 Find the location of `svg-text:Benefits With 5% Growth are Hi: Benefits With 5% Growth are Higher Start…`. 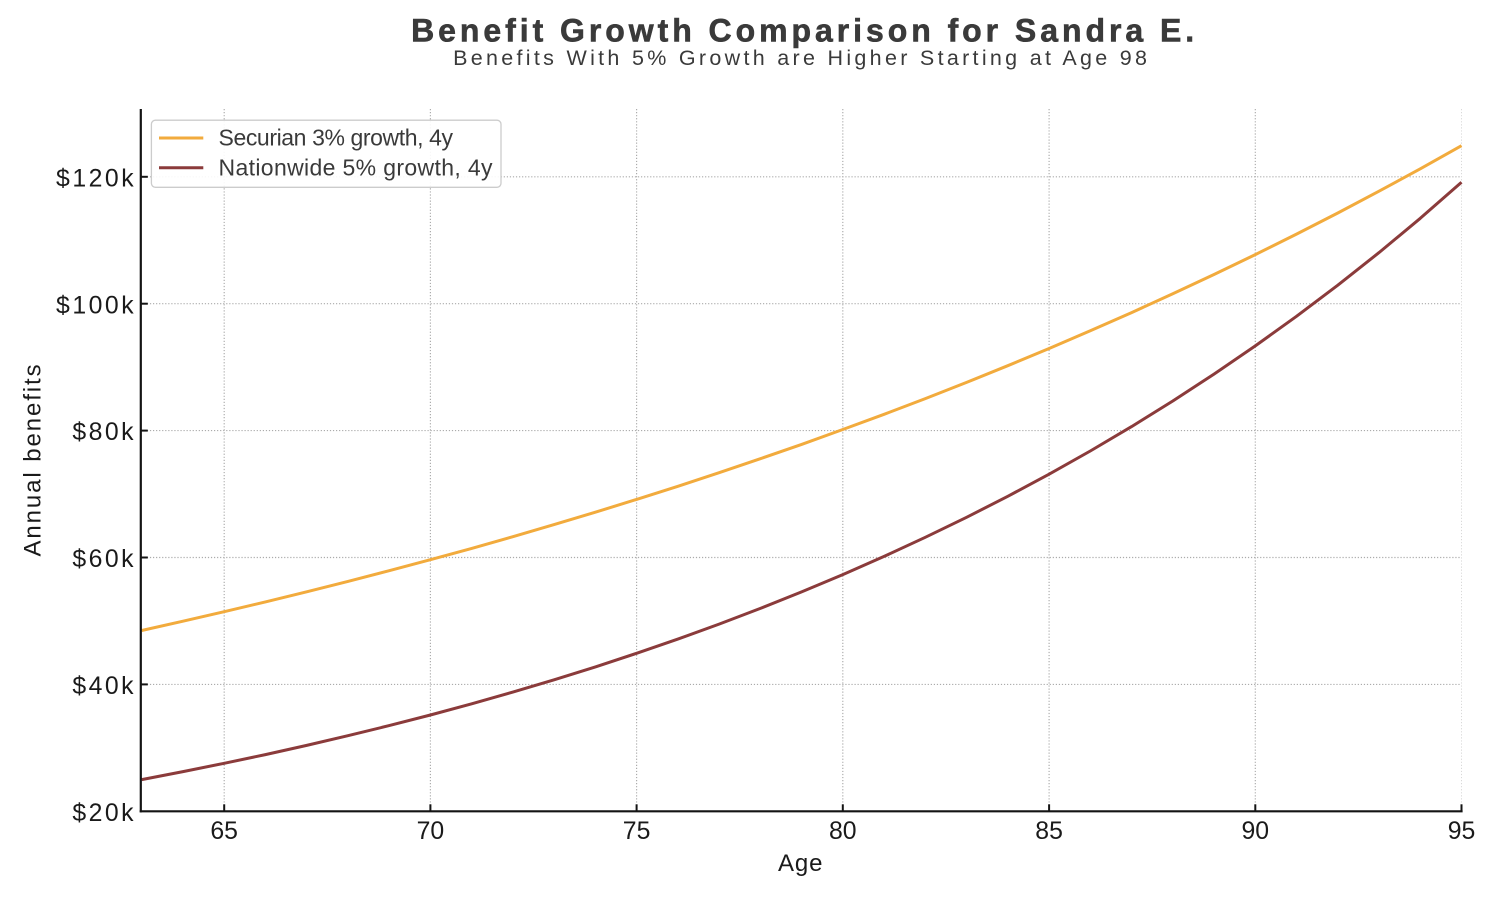

svg-text:Benefits With 5% Growth are Hi: Benefits With 5% Growth are Higher Start… is located at coordinates (801, 58).